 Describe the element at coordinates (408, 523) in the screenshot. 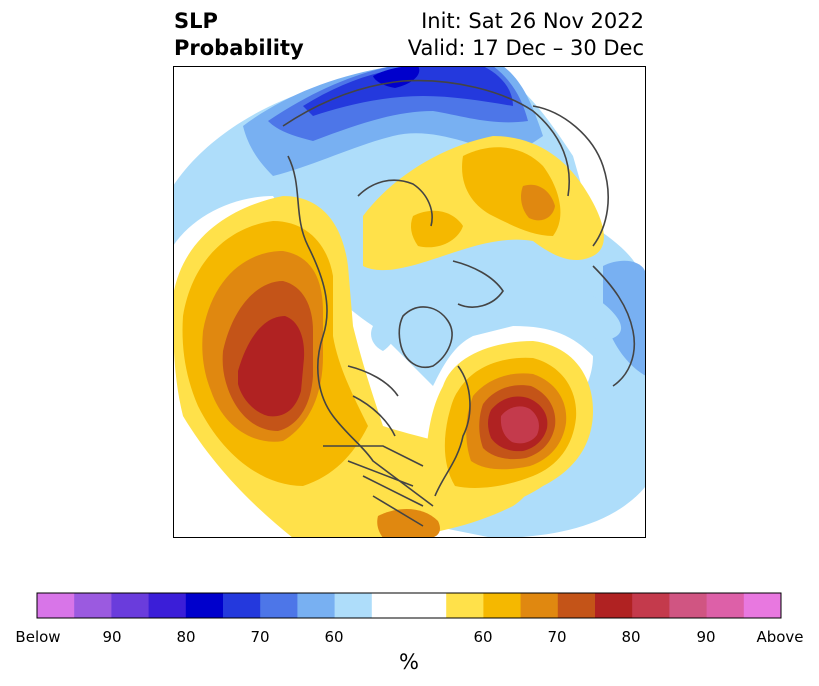

I see `above-70-band-gulf` at that location.